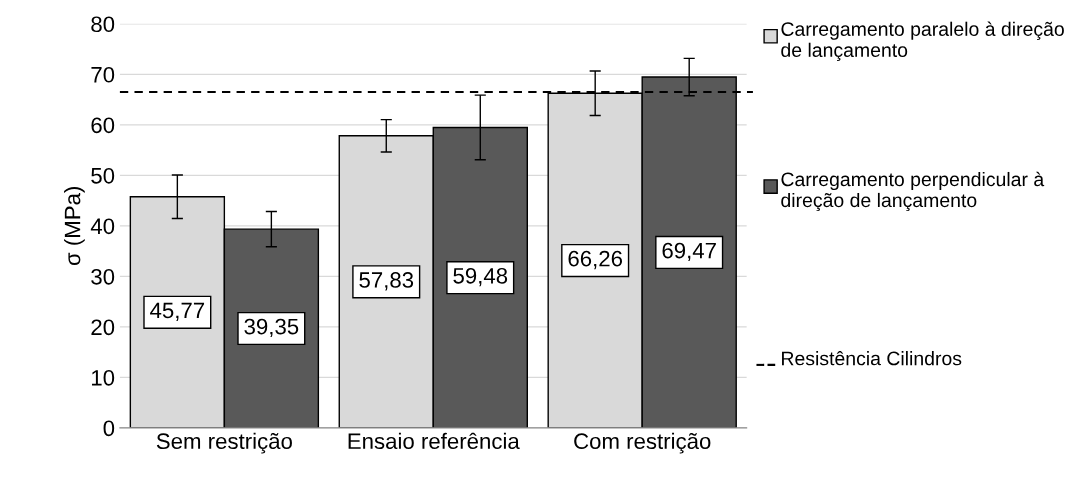 Image resolution: width=1090 pixels, height=477 pixels. I want to click on y-tick-label: 0, so click(109, 428).